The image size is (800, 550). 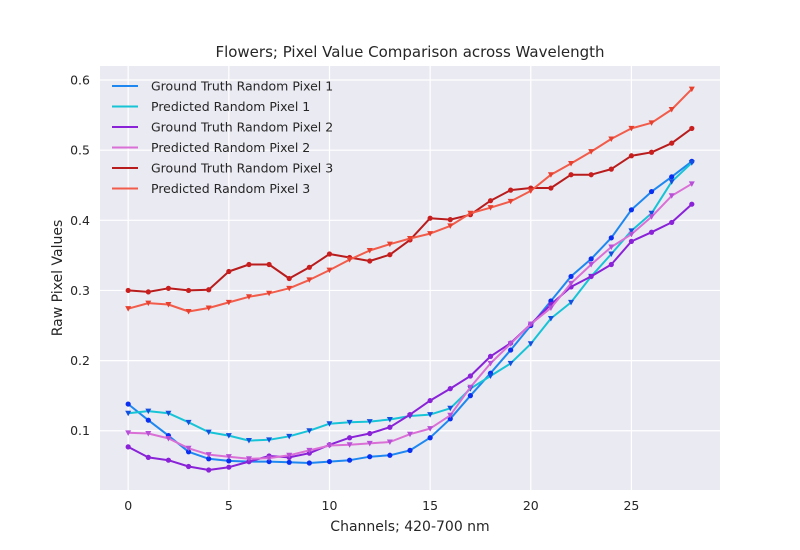 I want to click on y-tick-label: 0.1, so click(x=80, y=430).